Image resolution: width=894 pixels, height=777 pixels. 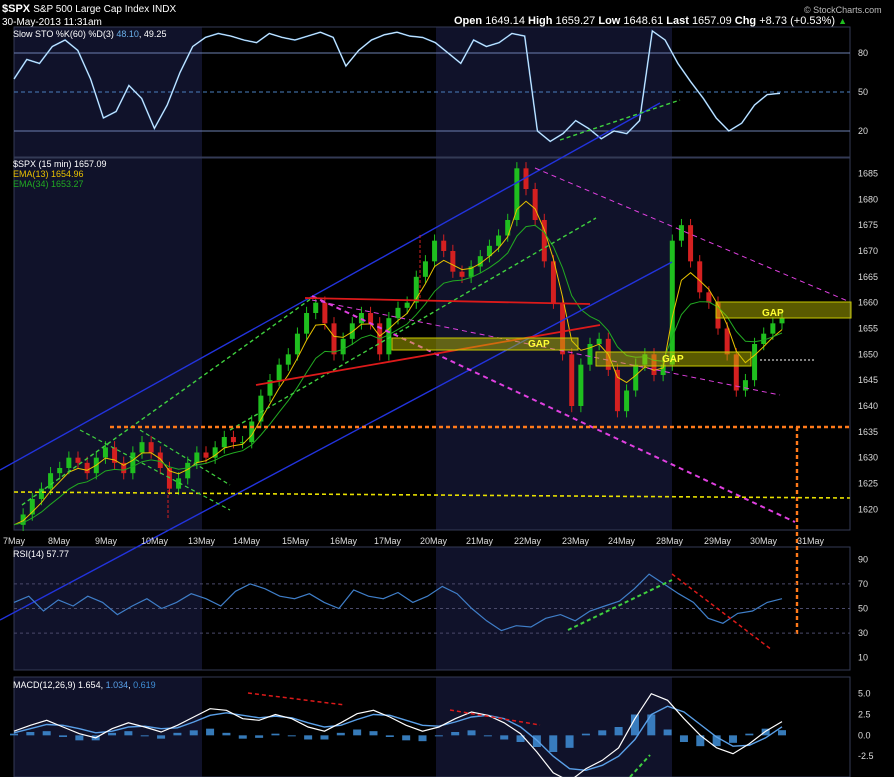 I want to click on x-tick-label: 17May, so click(x=388, y=541).